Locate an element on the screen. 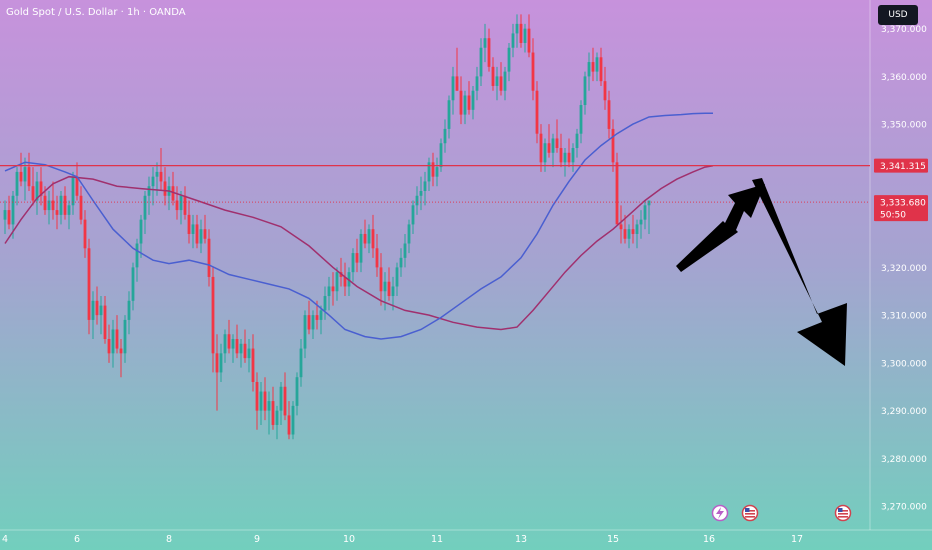 This screenshot has height=550, width=932. time-axis: 4 6 8 9 10 11 13 15 16 17 is located at coordinates (402, 539).